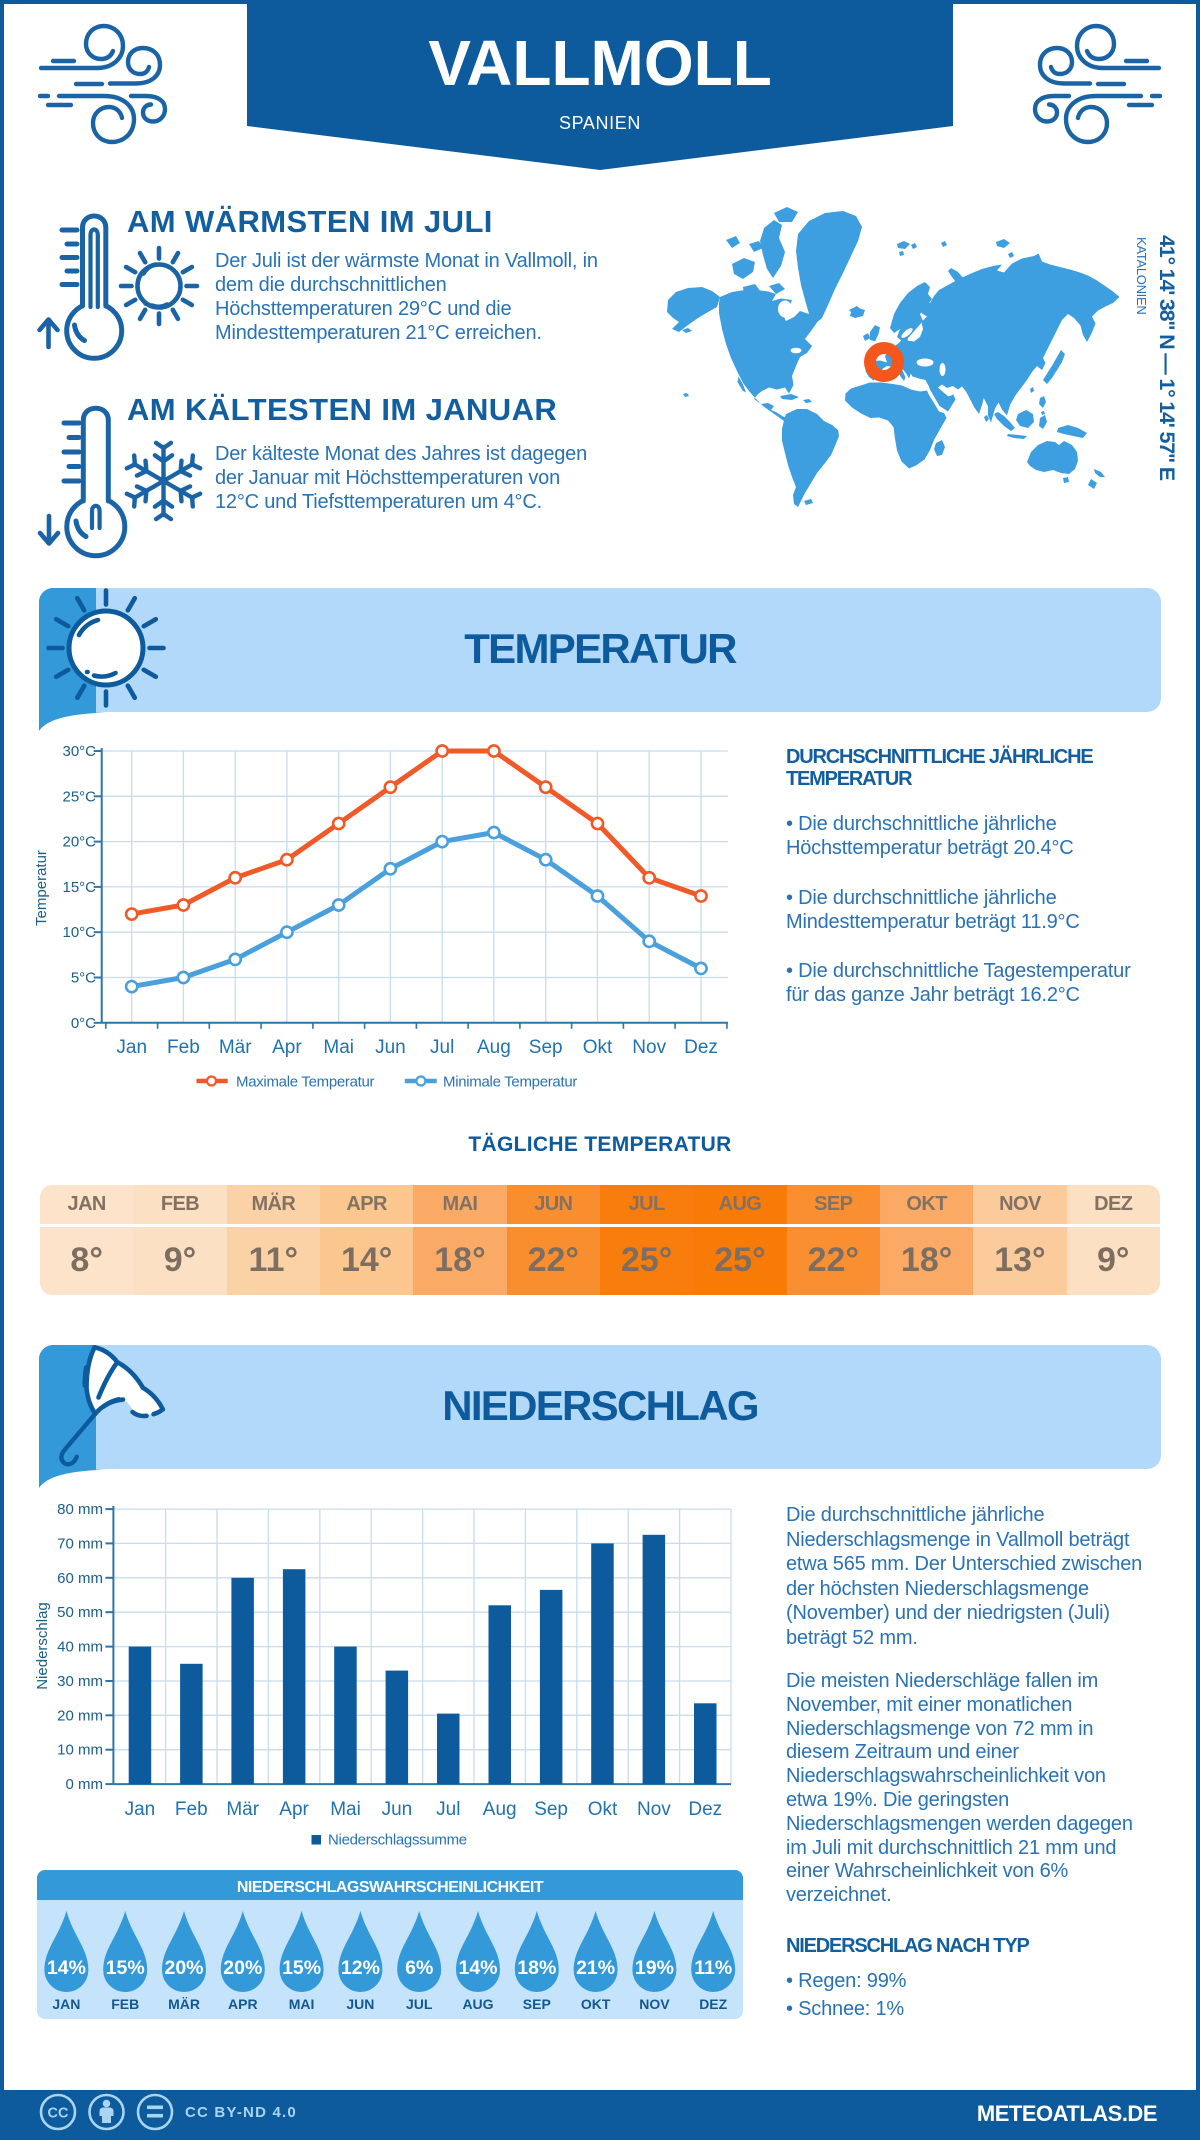 The image size is (1200, 2140). Describe the element at coordinates (66, 2004) in the screenshot. I see `svg-text: JAN` at that location.